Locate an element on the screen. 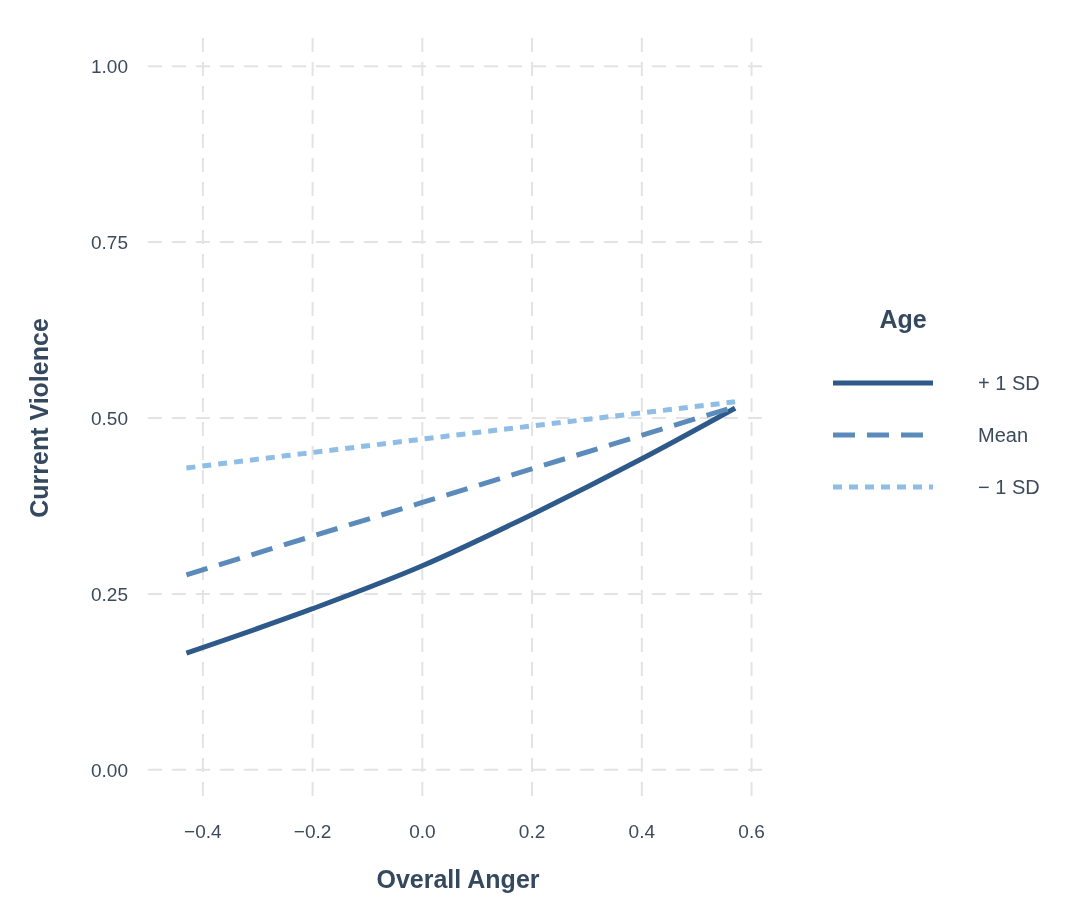 Image resolution: width=1067 pixels, height=914 pixels. x-tick-label: 0.2 is located at coordinates (532, 831).